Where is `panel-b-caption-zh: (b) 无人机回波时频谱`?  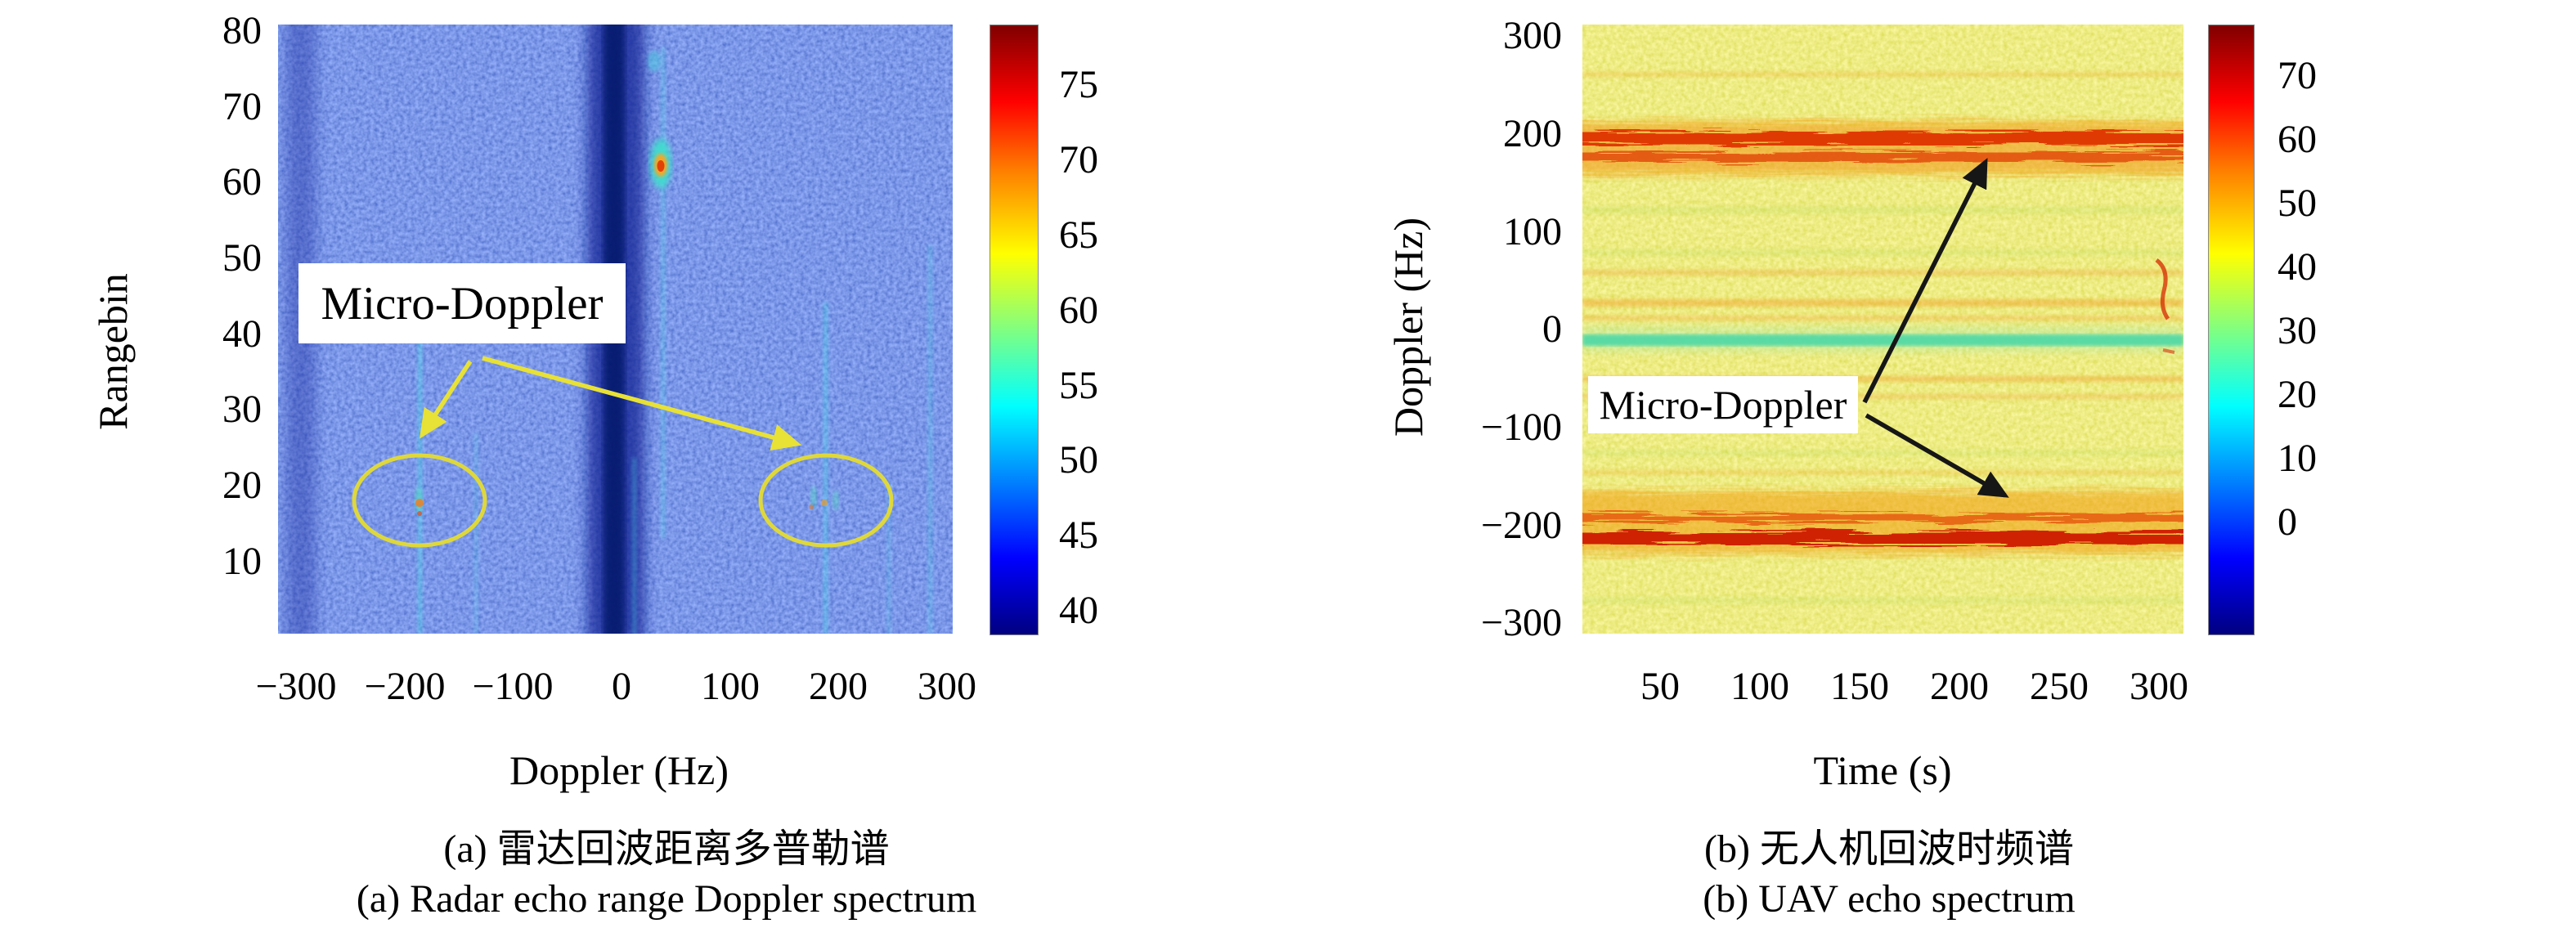 panel-b-caption-zh: (b) 无人机回波时频谱 is located at coordinates (1889, 849).